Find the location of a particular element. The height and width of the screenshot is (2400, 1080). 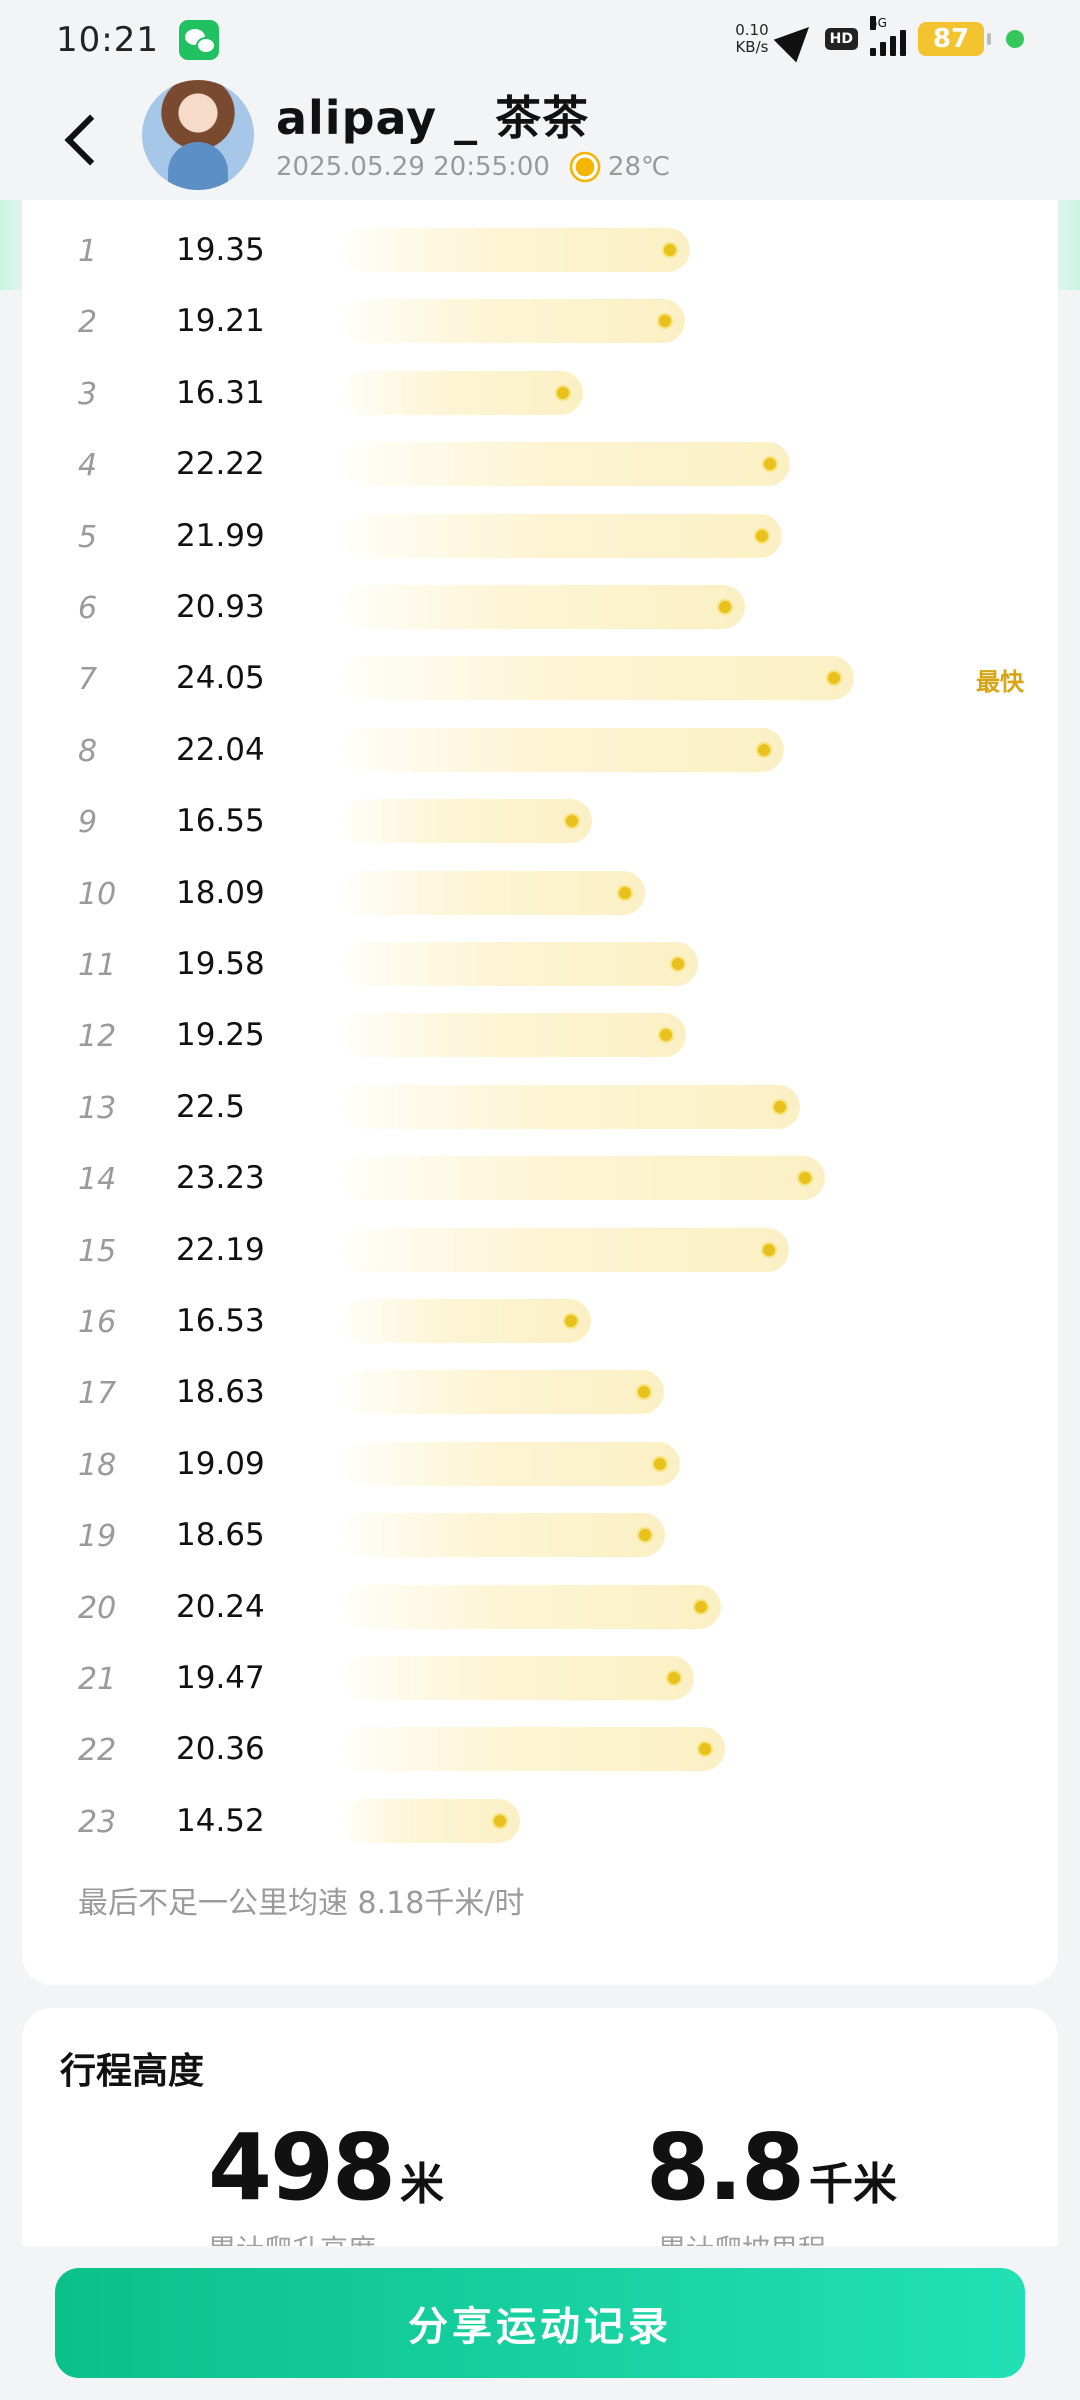

split-speed: 16.53 is located at coordinates (220, 1321).